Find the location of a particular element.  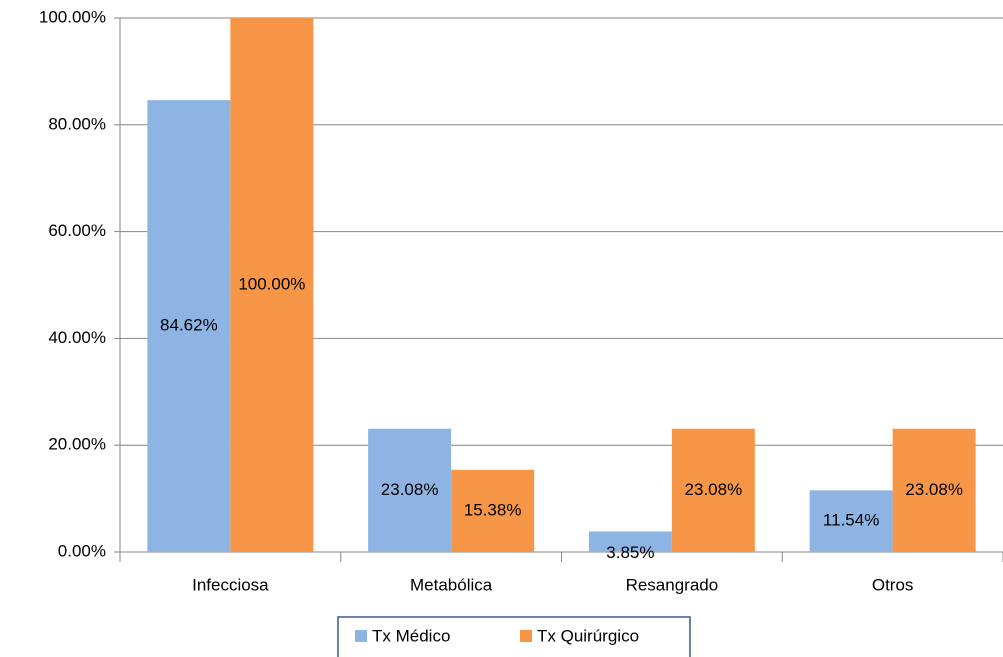

y-tick-label: 100.00% is located at coordinates (72, 16).